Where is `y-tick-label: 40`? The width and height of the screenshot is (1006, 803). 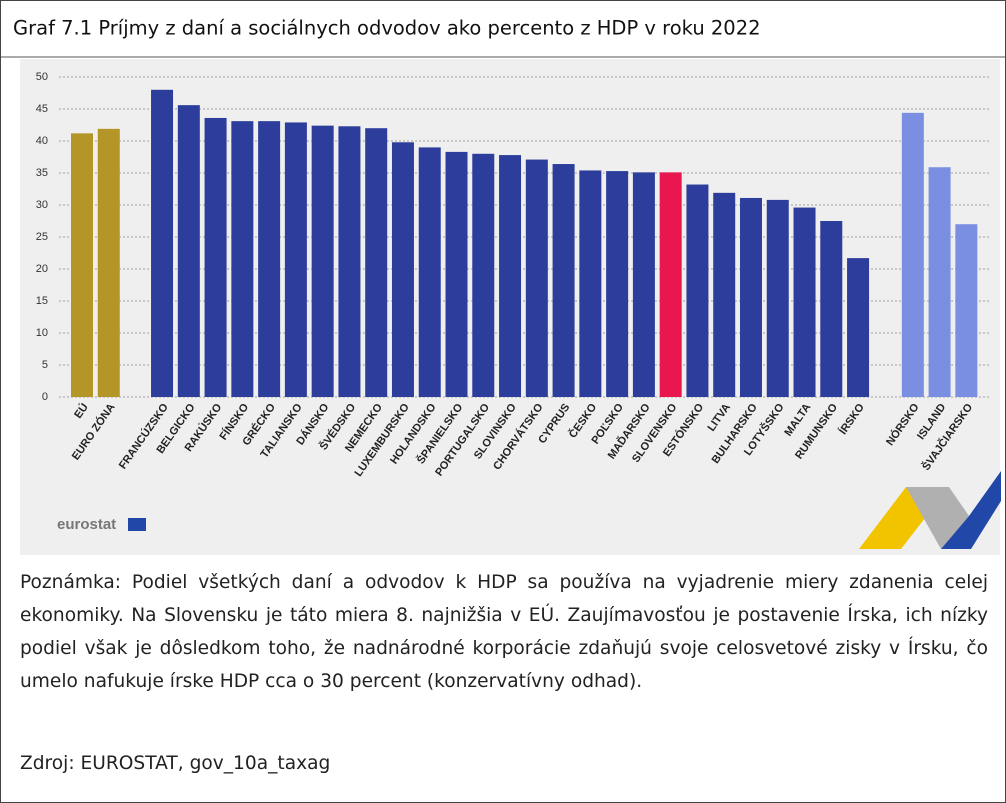 y-tick-label: 40 is located at coordinates (42, 141).